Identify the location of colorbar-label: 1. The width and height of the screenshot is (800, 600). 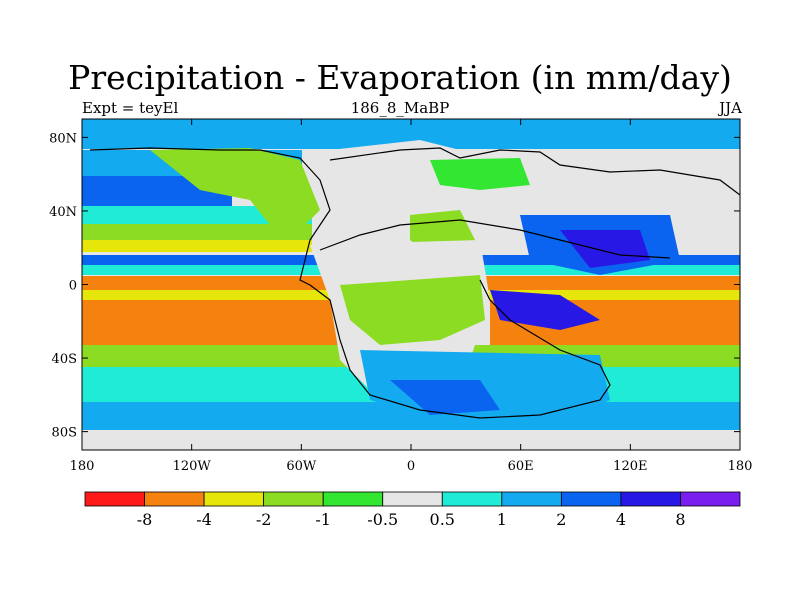
(502, 519).